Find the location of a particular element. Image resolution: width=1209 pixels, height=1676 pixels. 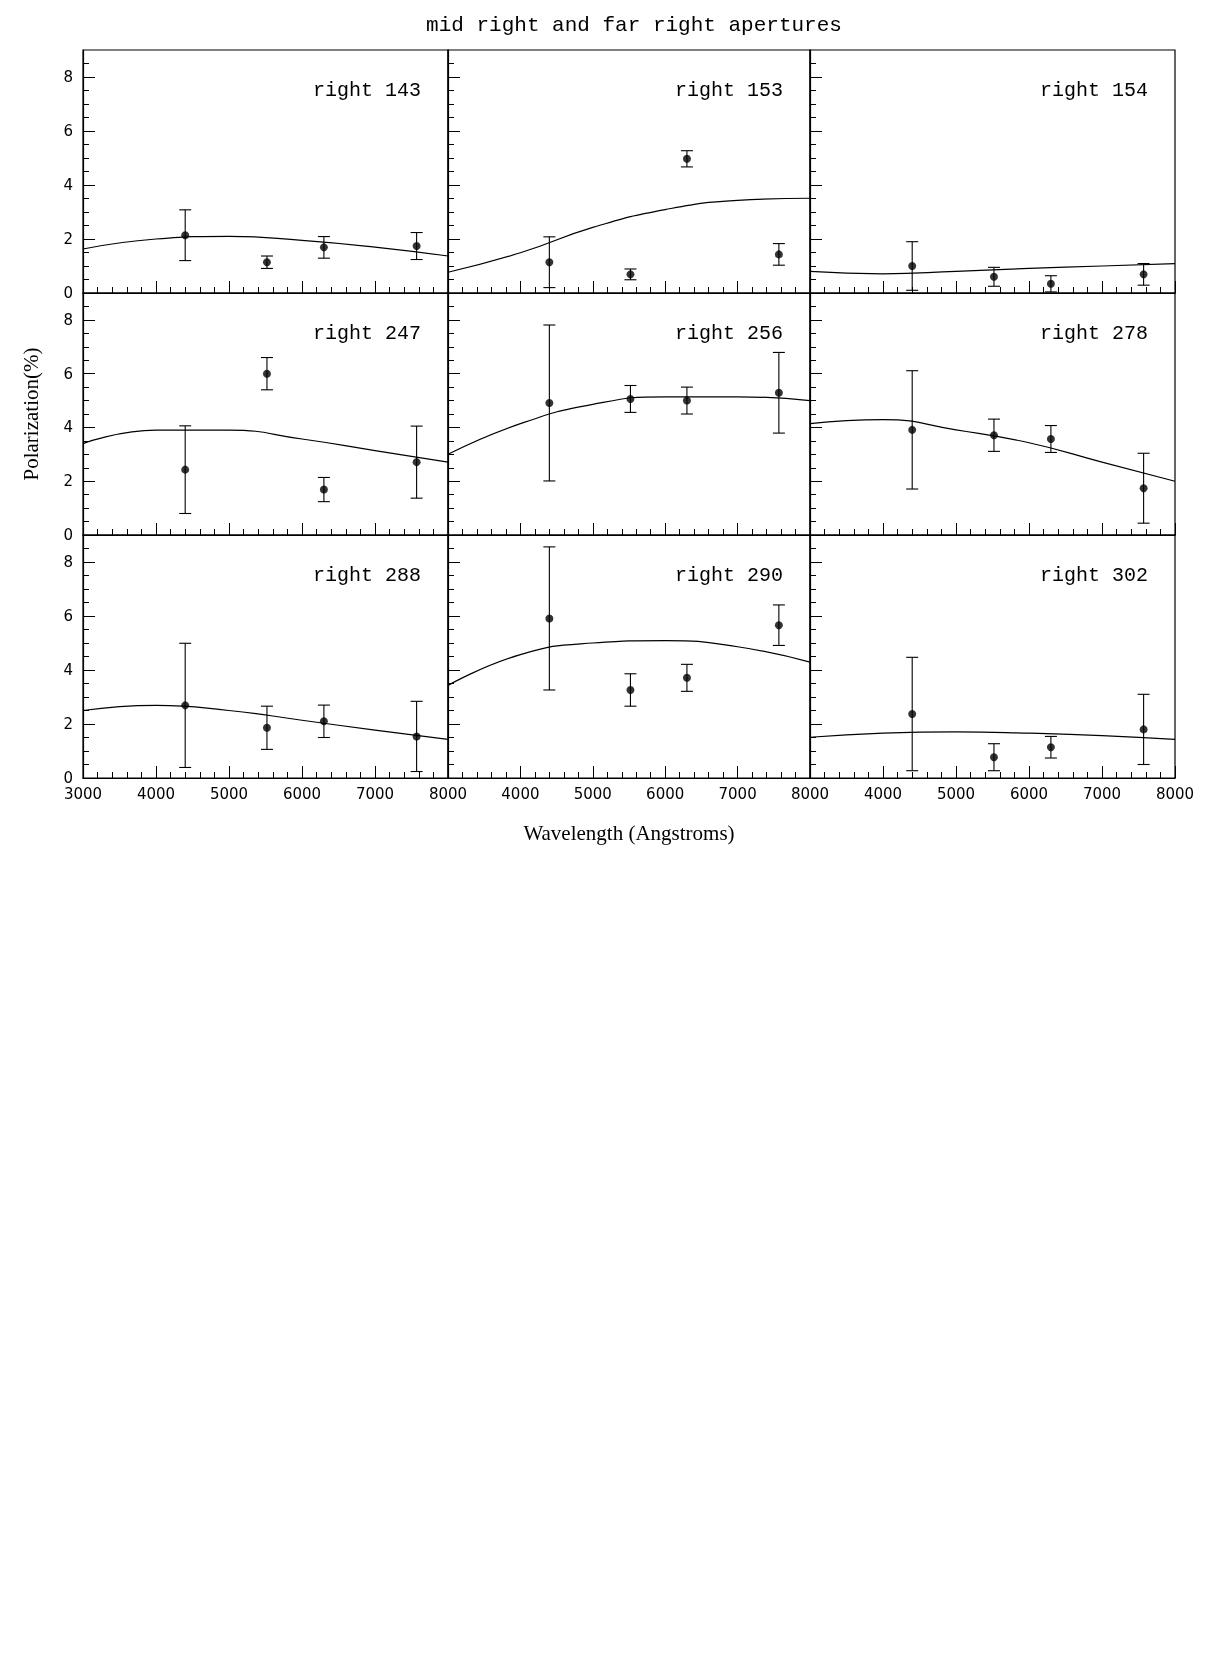

x-axis-title: Wavelength (Angstroms) is located at coordinates (629, 832).